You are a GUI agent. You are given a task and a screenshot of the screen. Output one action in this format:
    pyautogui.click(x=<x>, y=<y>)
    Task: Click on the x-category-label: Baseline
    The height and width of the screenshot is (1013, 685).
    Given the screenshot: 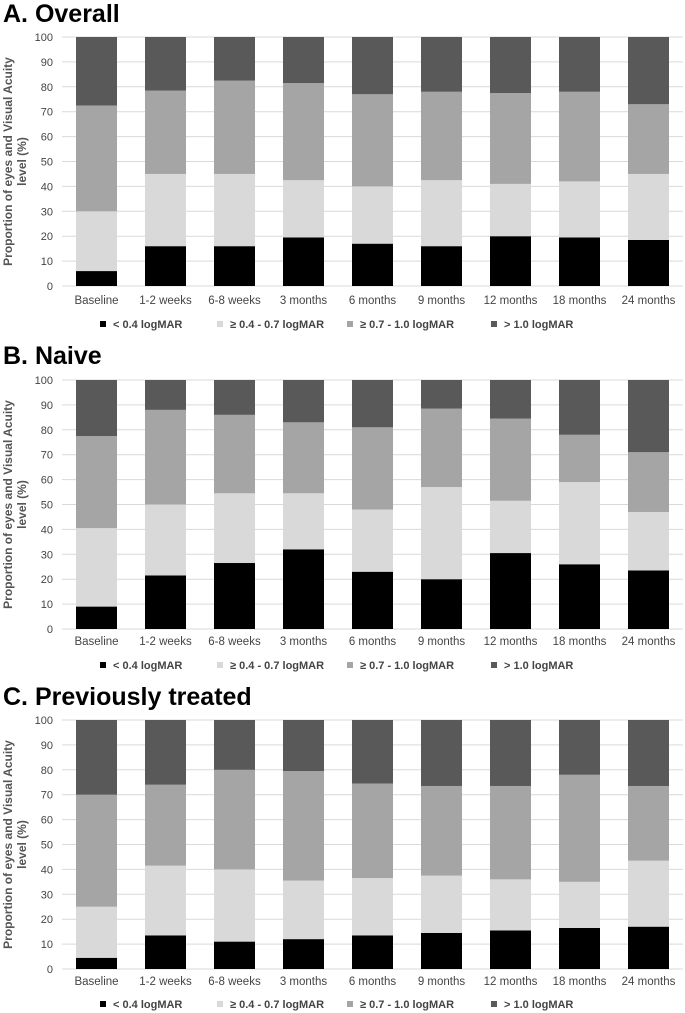 What is the action you would take?
    pyautogui.click(x=96, y=982)
    